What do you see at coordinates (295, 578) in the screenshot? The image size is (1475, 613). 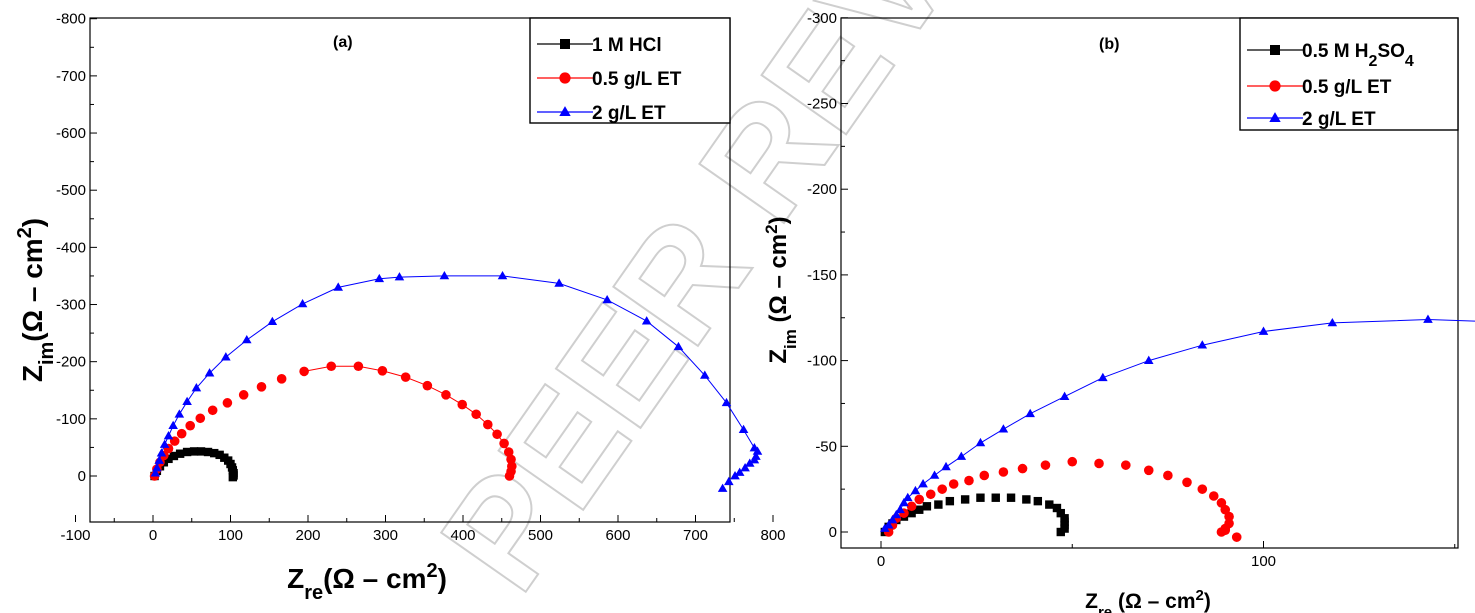 I see `x-title-part: Z` at bounding box center [295, 578].